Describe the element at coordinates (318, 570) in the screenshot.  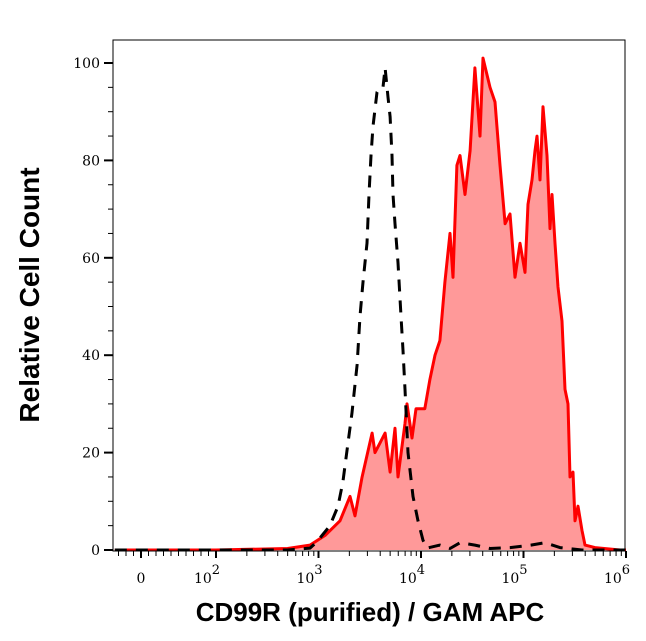
I see `x-tick-exponent: 3` at that location.